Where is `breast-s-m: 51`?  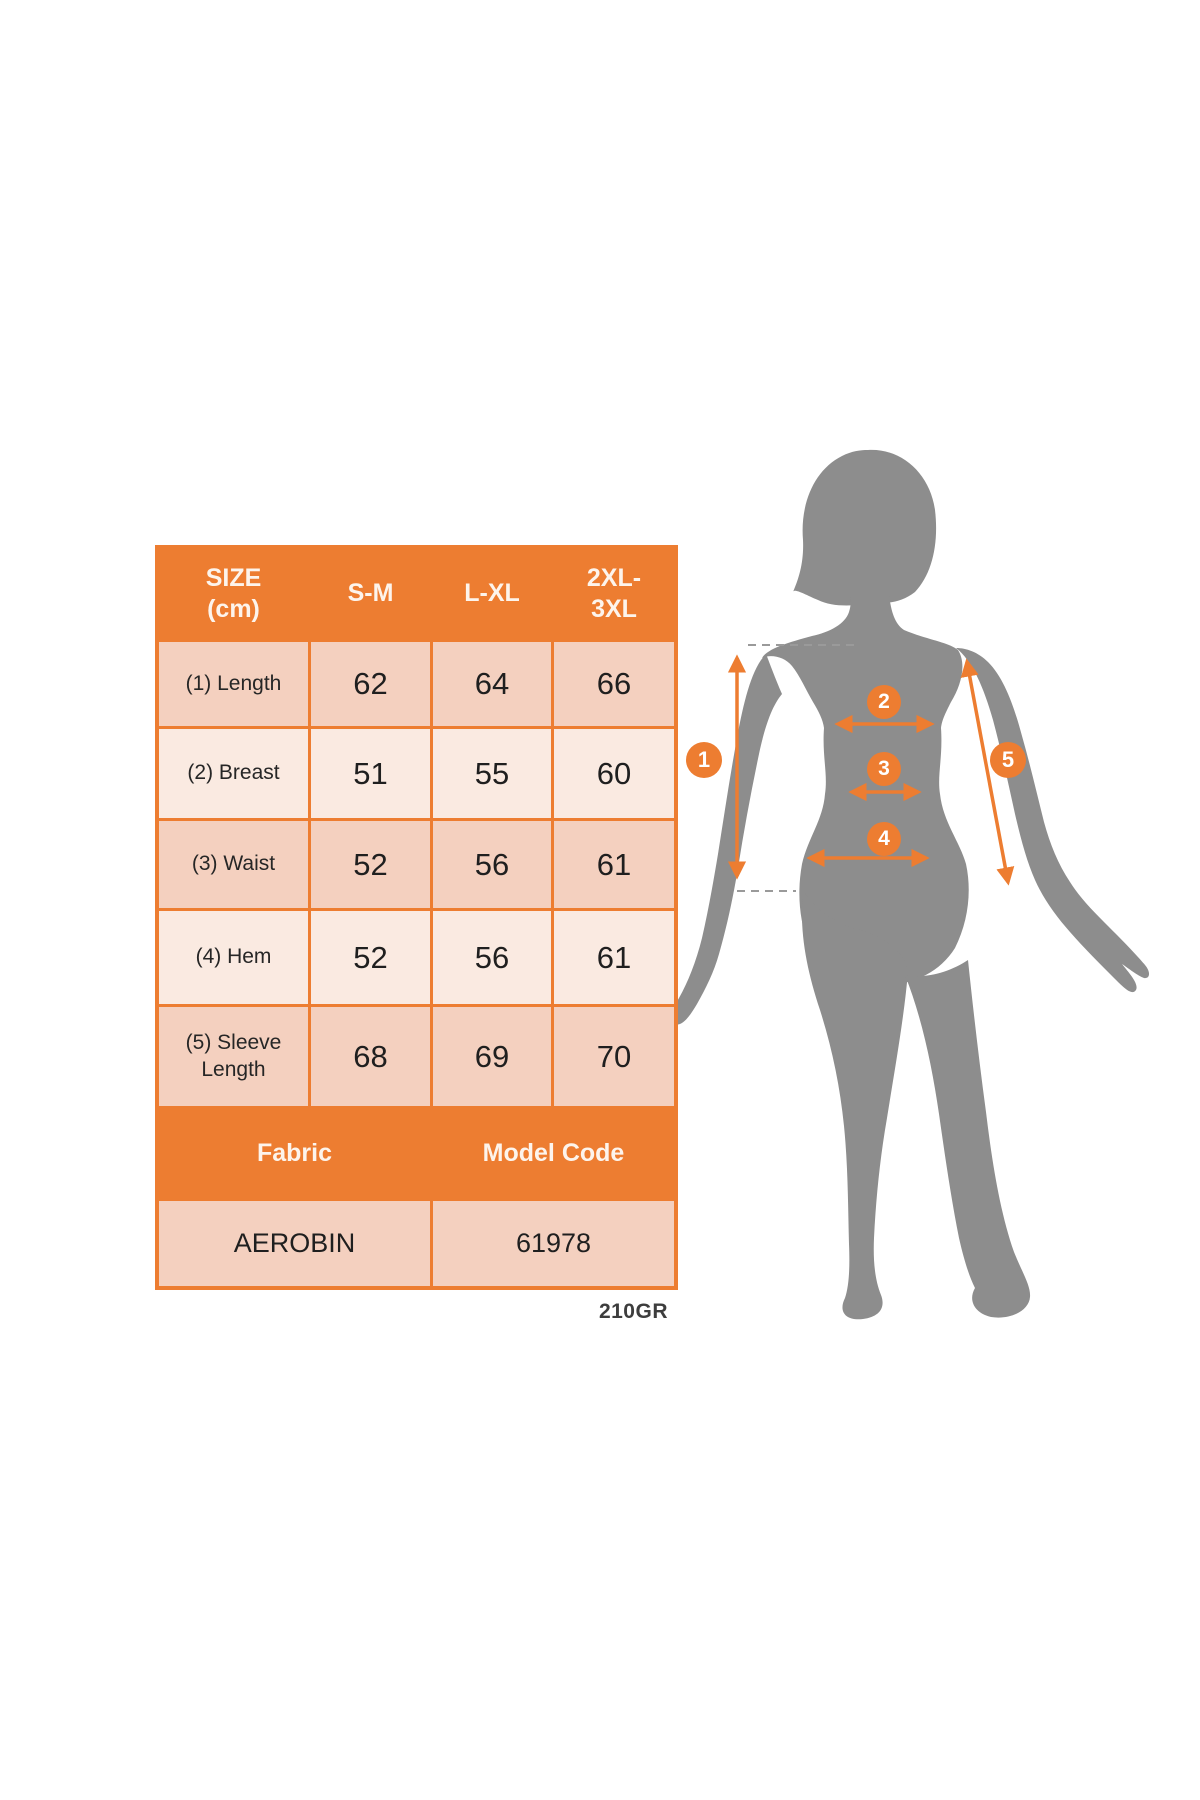
breast-s-m: 51 is located at coordinates (370, 773).